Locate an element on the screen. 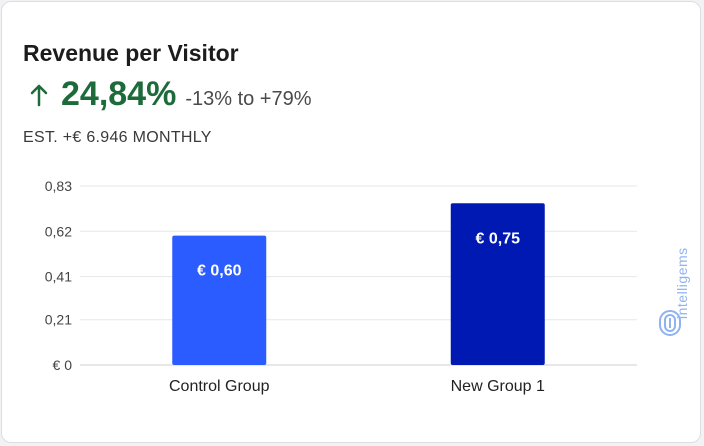  arrow-up-icon is located at coordinates (39, 95).